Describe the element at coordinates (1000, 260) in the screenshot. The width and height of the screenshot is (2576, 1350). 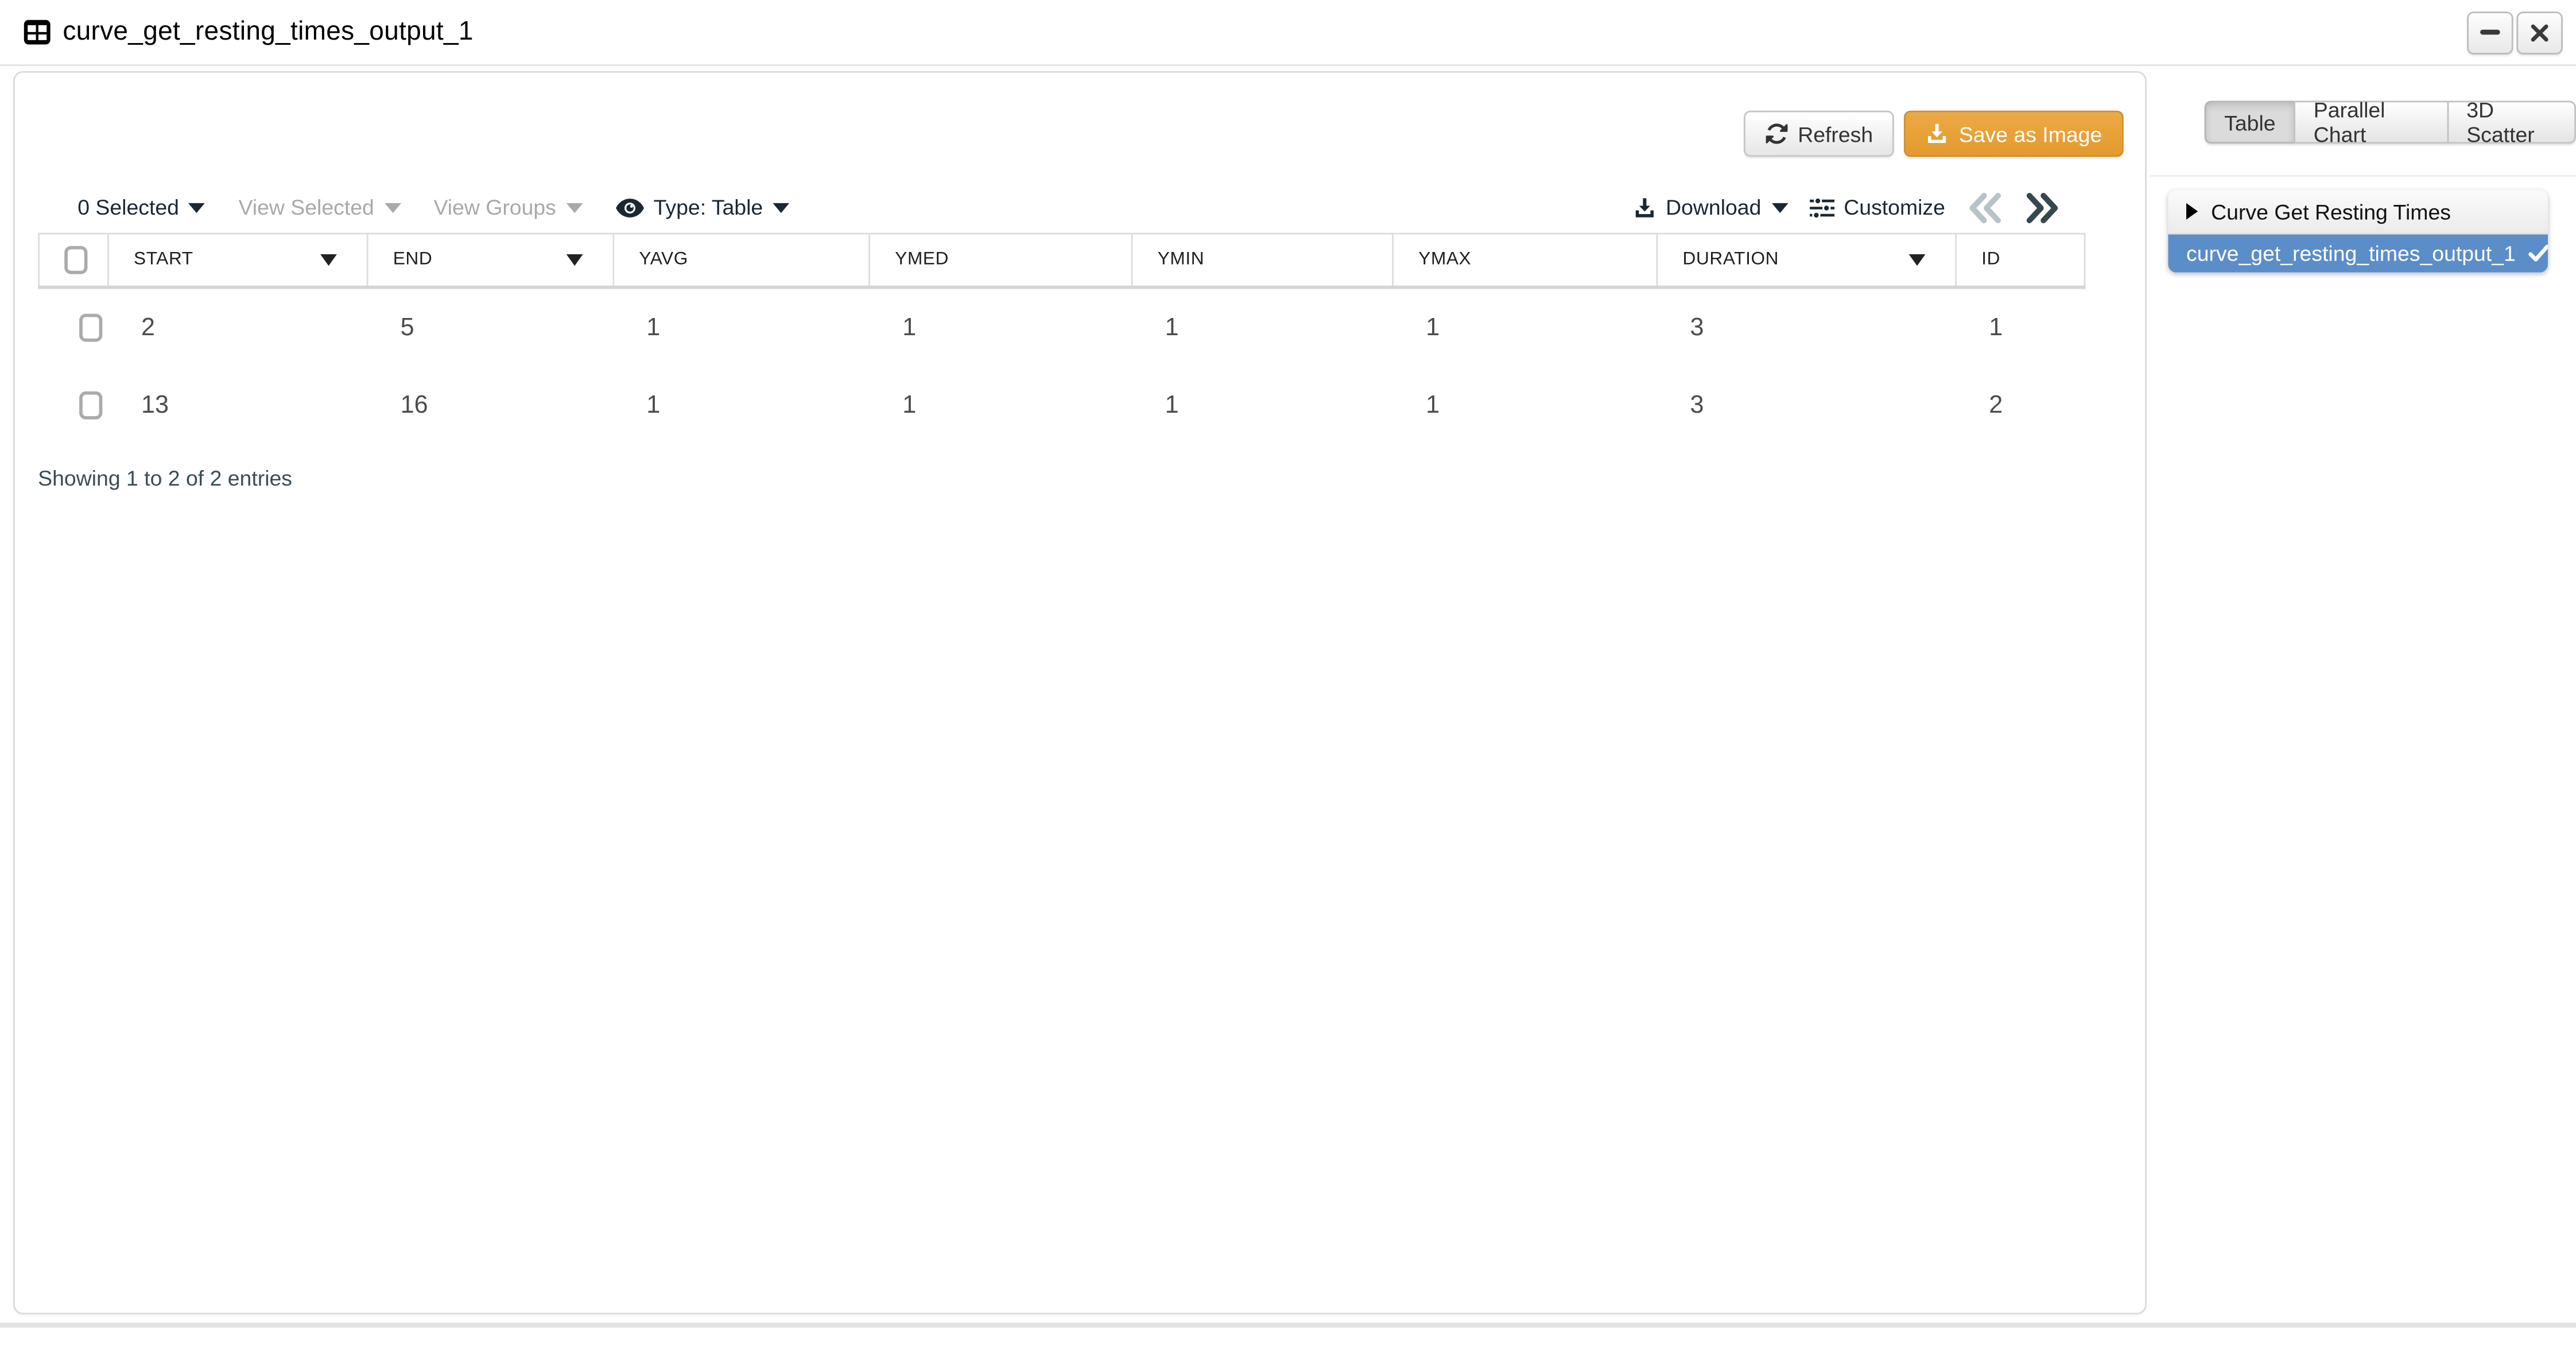
I see `column-header-ymed: YMED` at that location.